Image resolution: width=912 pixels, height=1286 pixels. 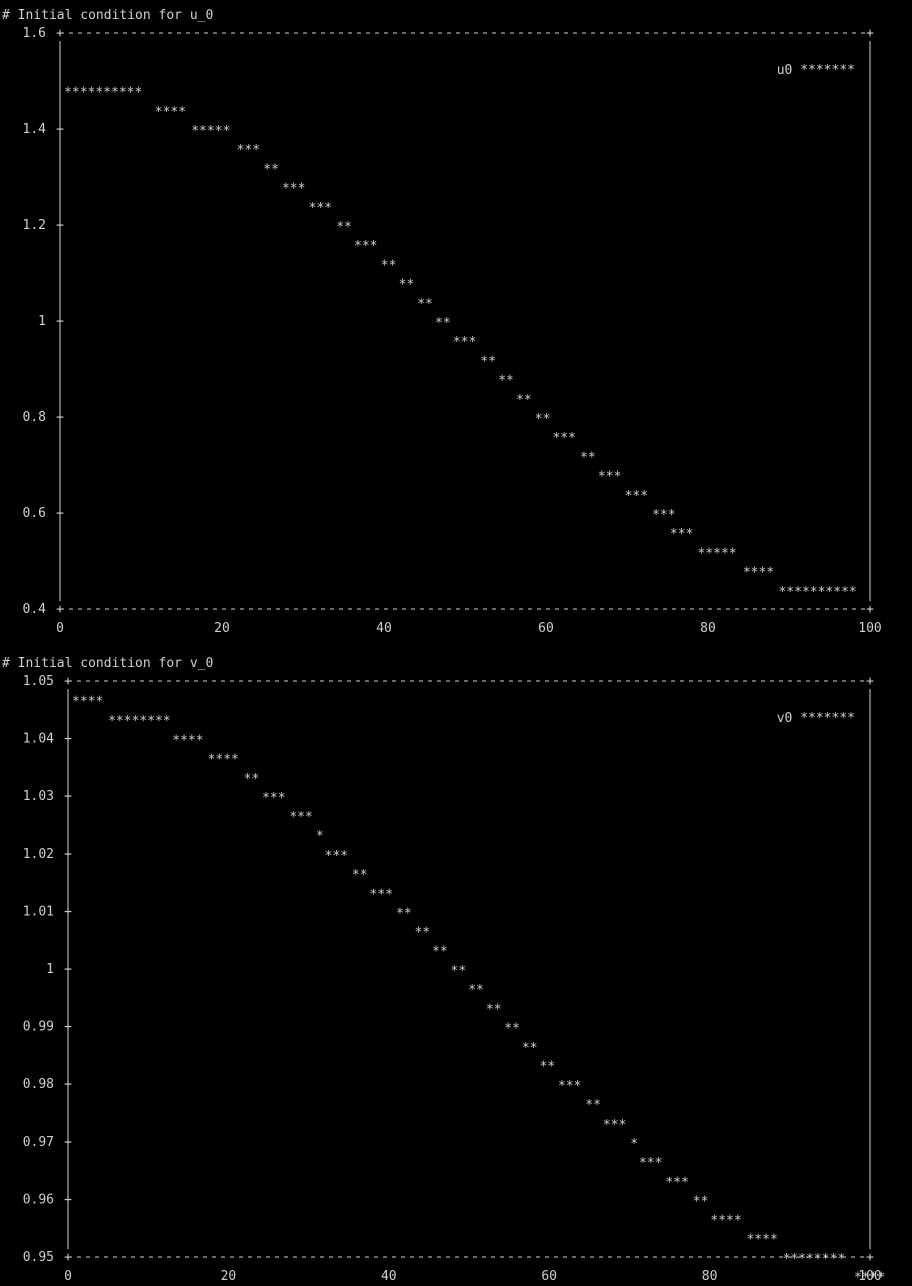 What do you see at coordinates (38, 1199) in the screenshot?
I see `y-tick-label: 0.96` at bounding box center [38, 1199].